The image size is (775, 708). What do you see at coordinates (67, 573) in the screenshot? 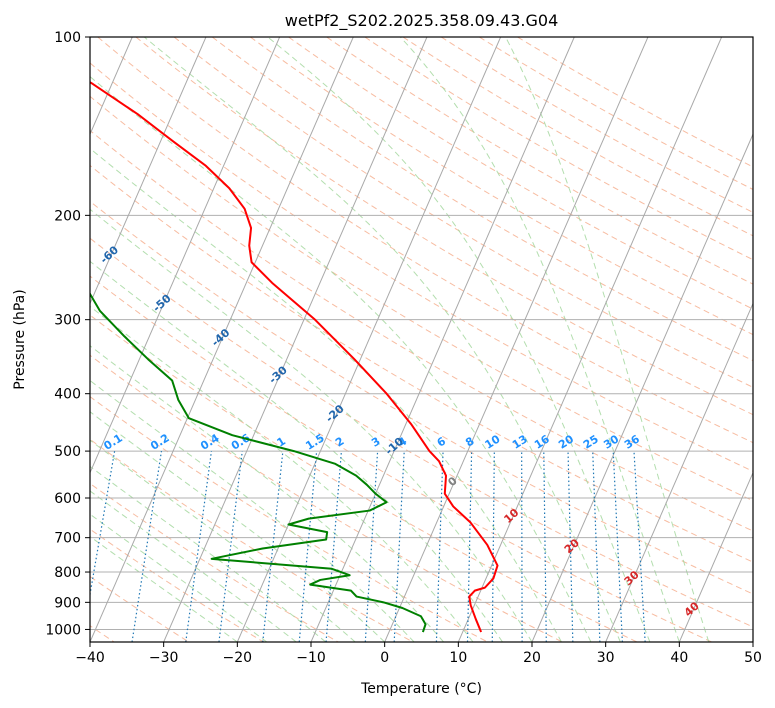
I see `y-tick-label: 800` at bounding box center [67, 573].